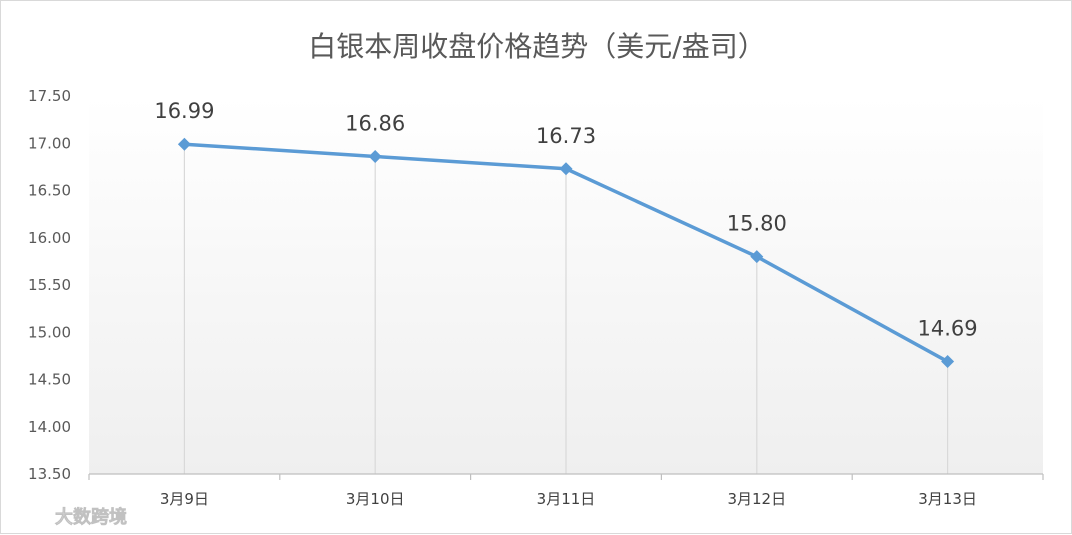 Image resolution: width=1072 pixels, height=535 pixels. I want to click on chart-title: 白银本周收盘价格趋势（美元/盎司）, so click(536, 46).